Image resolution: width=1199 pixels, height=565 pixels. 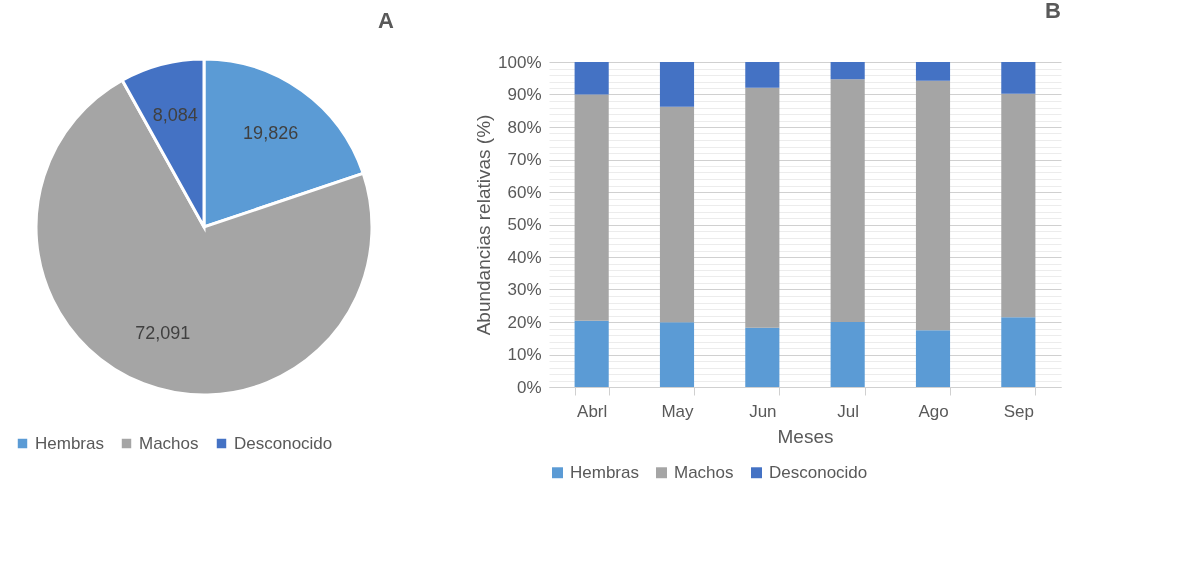 I want to click on x-tick-label: Ago, so click(x=933, y=411).